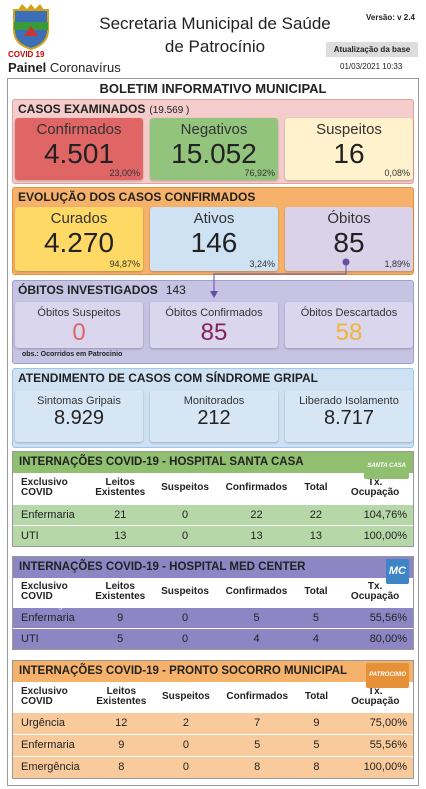 The height and width of the screenshot is (789, 426). I want to click on card-label: Suspeitos, so click(349, 129).